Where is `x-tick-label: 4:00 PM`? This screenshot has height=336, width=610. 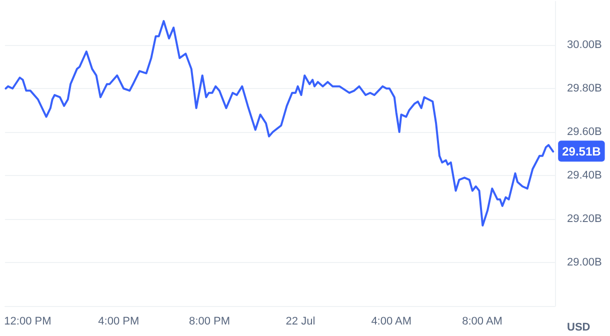
x-tick-label: 4:00 PM is located at coordinates (119, 322).